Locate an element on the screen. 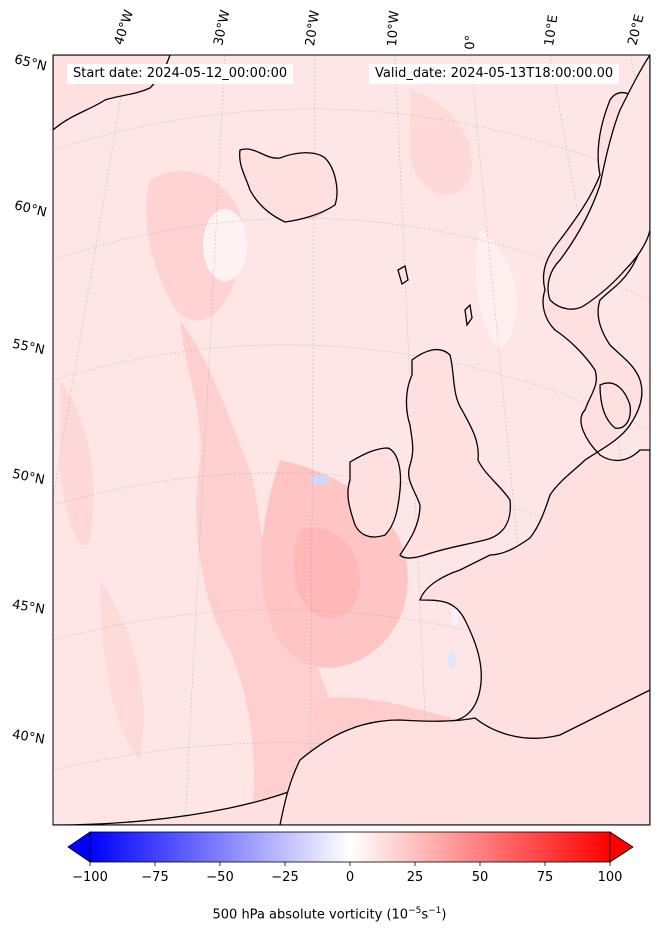  colorbar-tick-label: 25 is located at coordinates (415, 877).